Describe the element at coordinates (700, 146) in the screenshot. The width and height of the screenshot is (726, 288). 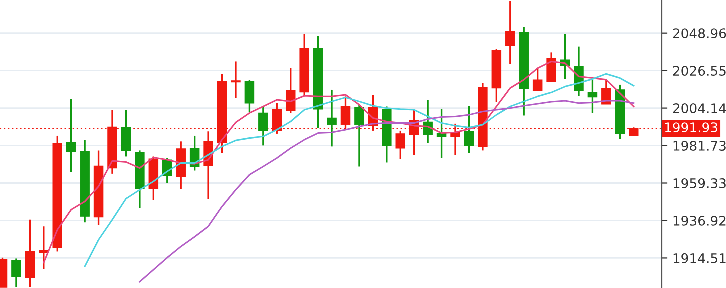
I see `y-tick-label: 1981.73` at that location.